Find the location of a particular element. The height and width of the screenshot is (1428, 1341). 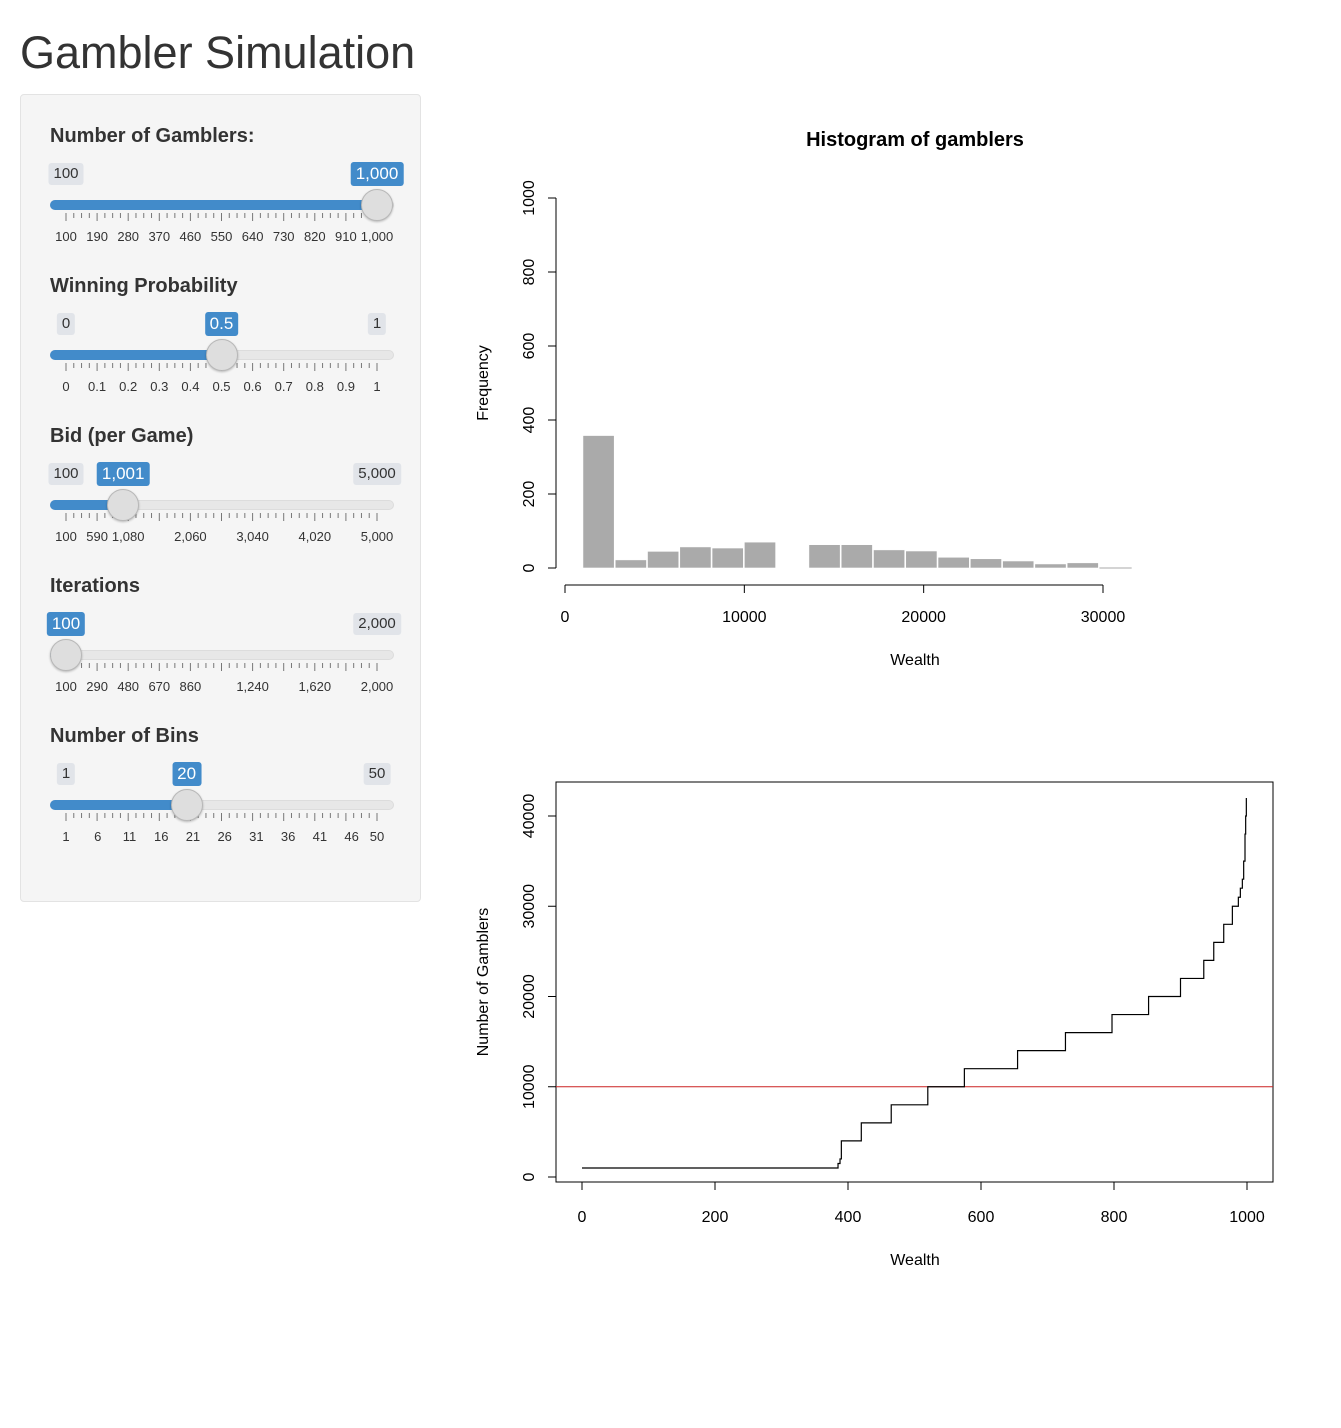

y-tick-label: 20000 is located at coordinates (529, 996).